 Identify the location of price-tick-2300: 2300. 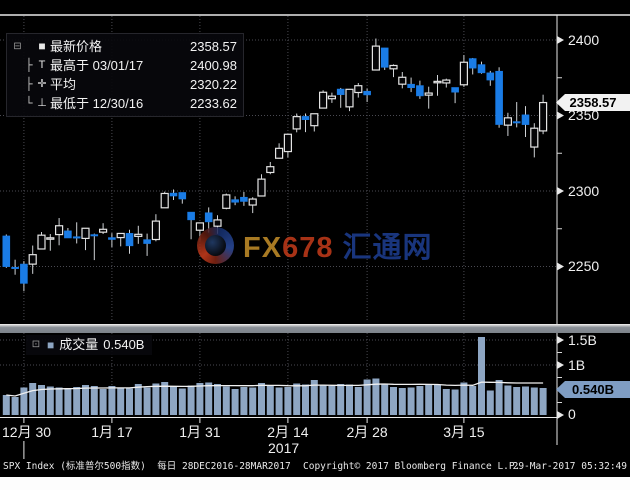
(584, 191).